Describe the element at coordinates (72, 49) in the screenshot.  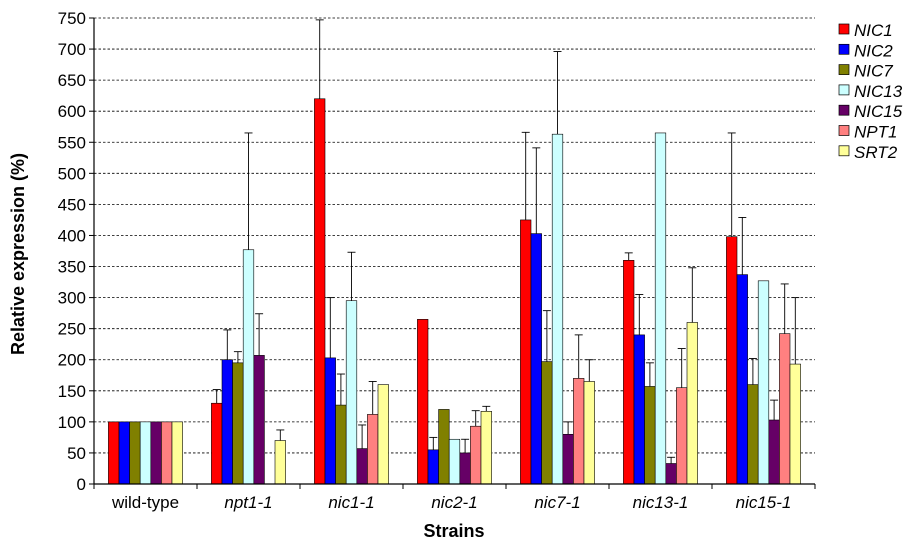
I see `y-tick-label: 700` at that location.